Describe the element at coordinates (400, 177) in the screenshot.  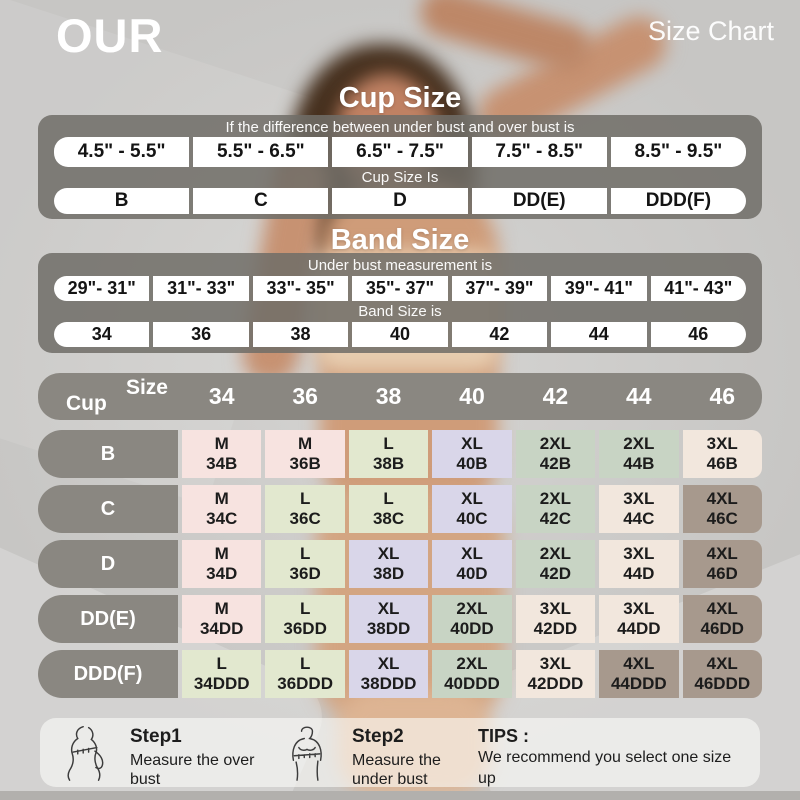
I see `cup-size-is-label: Cup Size Is` at that location.